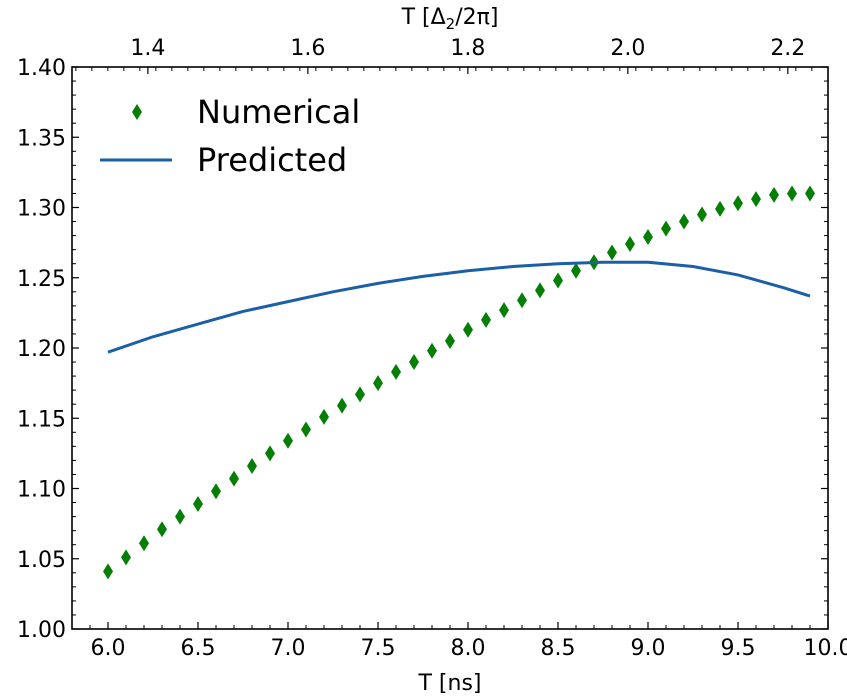 The width and height of the screenshot is (847, 700). Describe the element at coordinates (41, 279) in the screenshot. I see `y-tick-label: 1.25` at that location.